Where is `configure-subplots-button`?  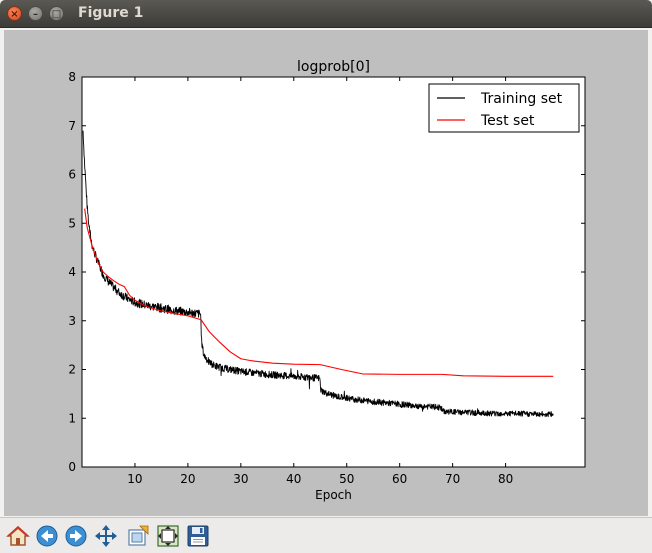
configure-subplots-button is located at coordinates (168, 536).